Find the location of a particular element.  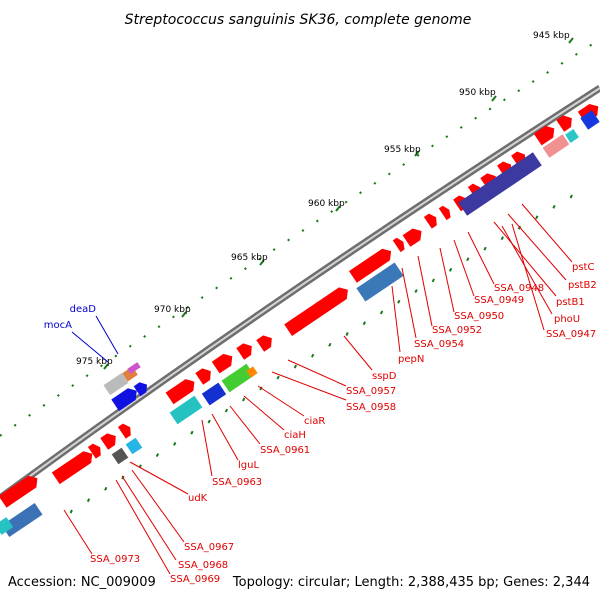

gene-label: SSA_0952 is located at coordinates (457, 330).